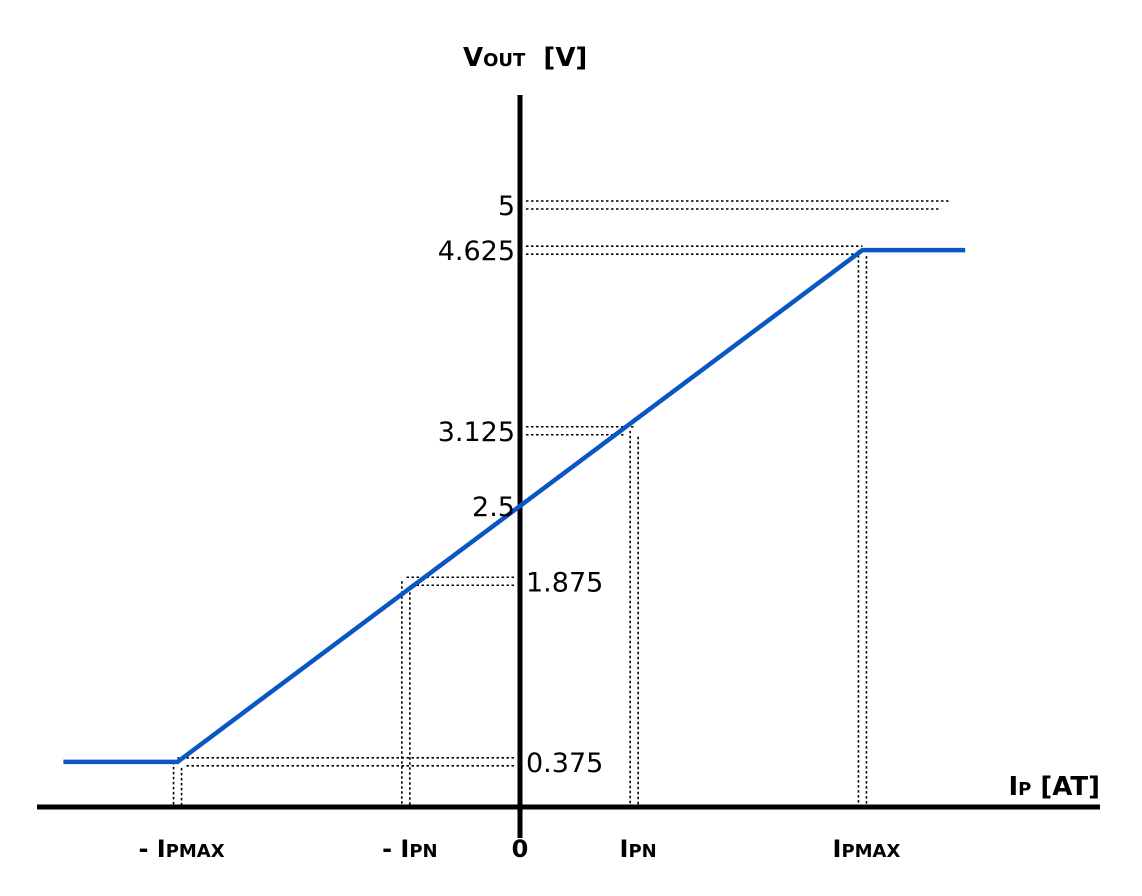 This screenshot has height=896, width=1142. I want to click on y-tick-label-2-5: 2.5, so click(493, 507).